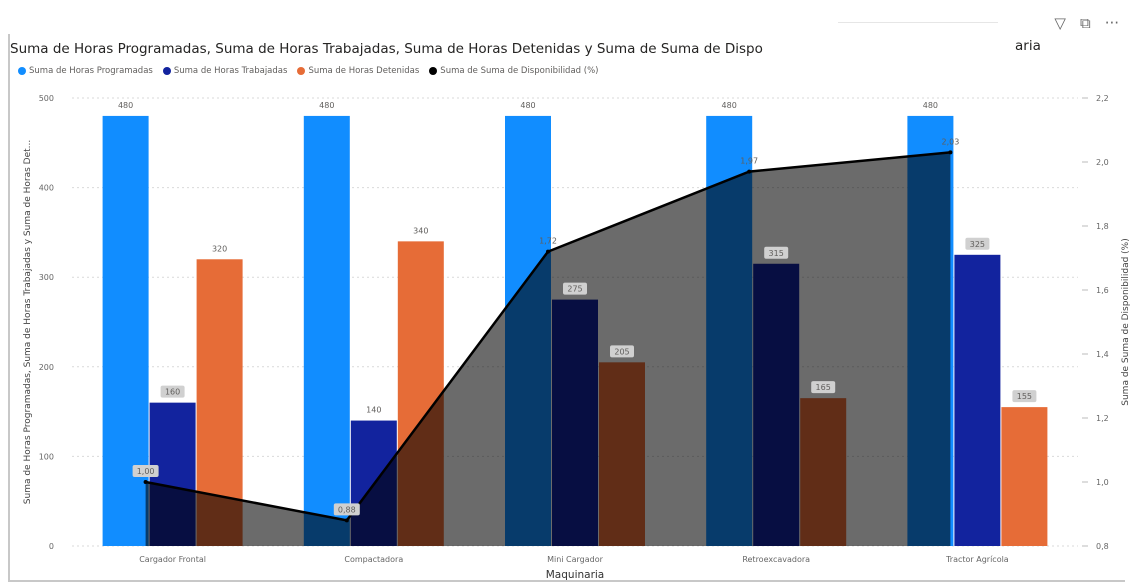 Image resolution: width=1131 pixels, height=586 pixels. Describe the element at coordinates (776, 559) in the screenshot. I see `x-tick-label: Retroexcavadora` at that location.